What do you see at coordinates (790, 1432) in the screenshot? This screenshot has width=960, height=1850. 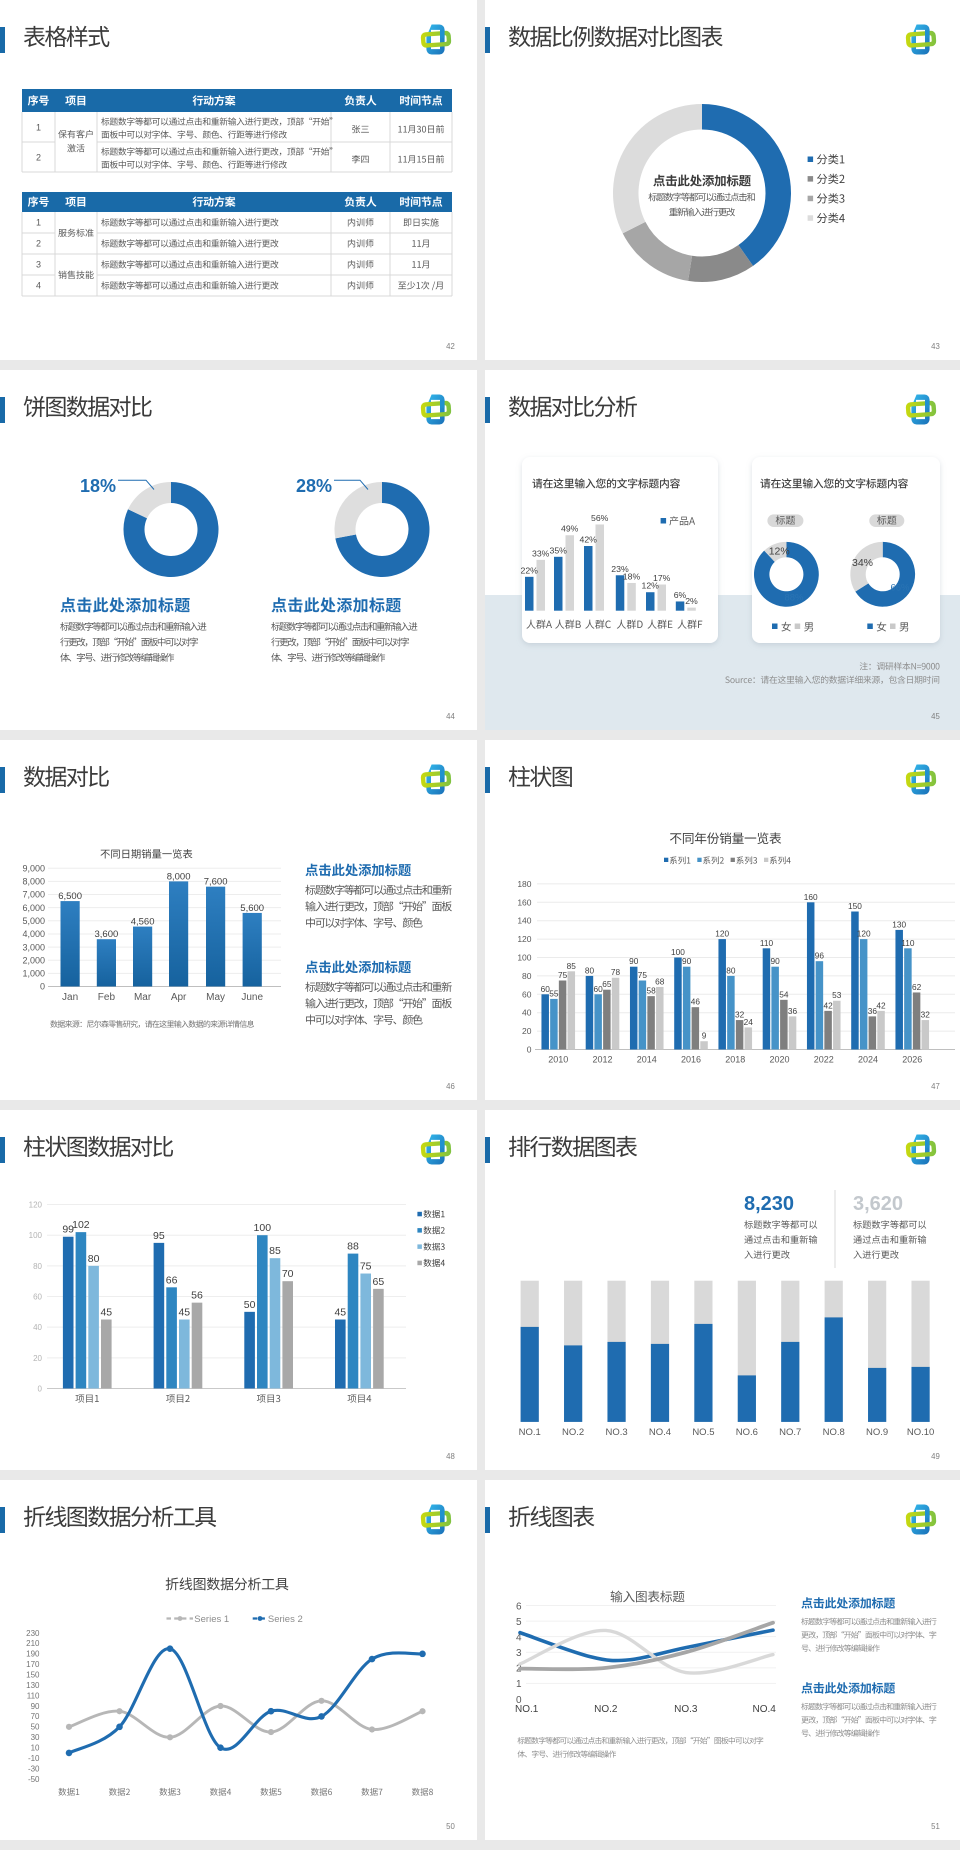 I see `svg-text: NO.7` at bounding box center [790, 1432].